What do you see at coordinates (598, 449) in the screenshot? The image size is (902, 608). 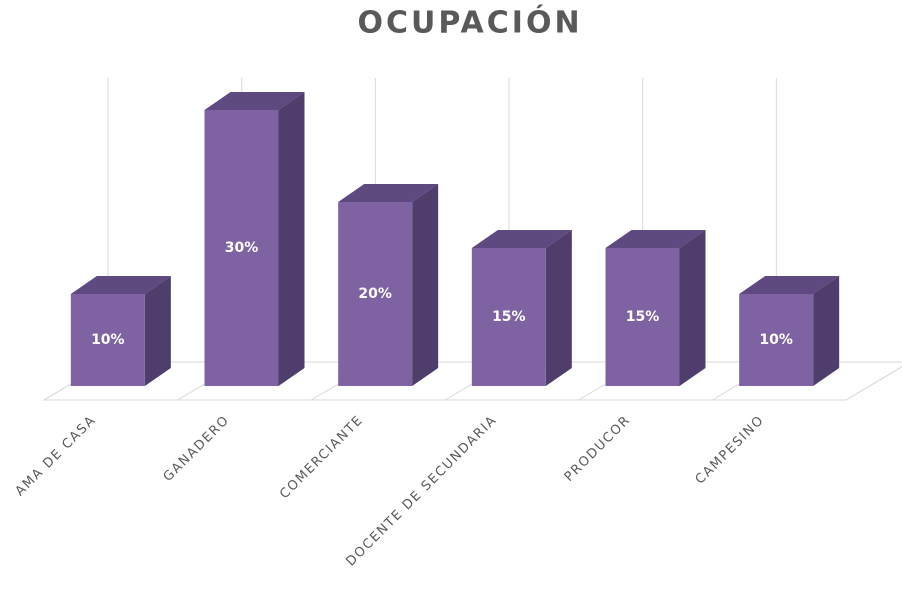 I see `x-tick-label: PRODUCOR` at bounding box center [598, 449].